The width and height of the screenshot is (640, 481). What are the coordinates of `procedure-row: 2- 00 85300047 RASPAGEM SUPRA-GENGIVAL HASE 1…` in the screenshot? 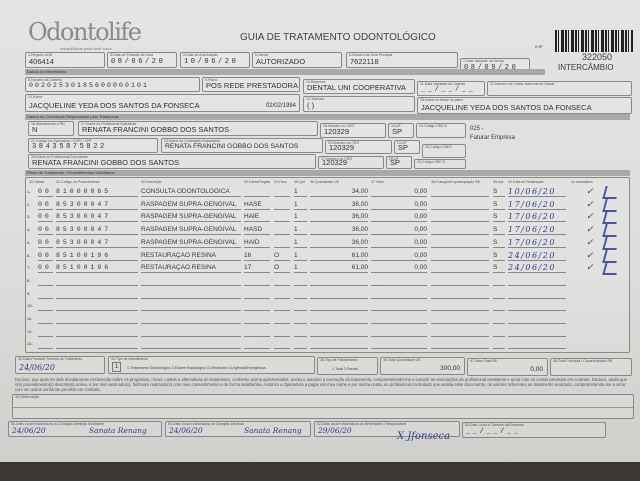 It's located at (327, 205).